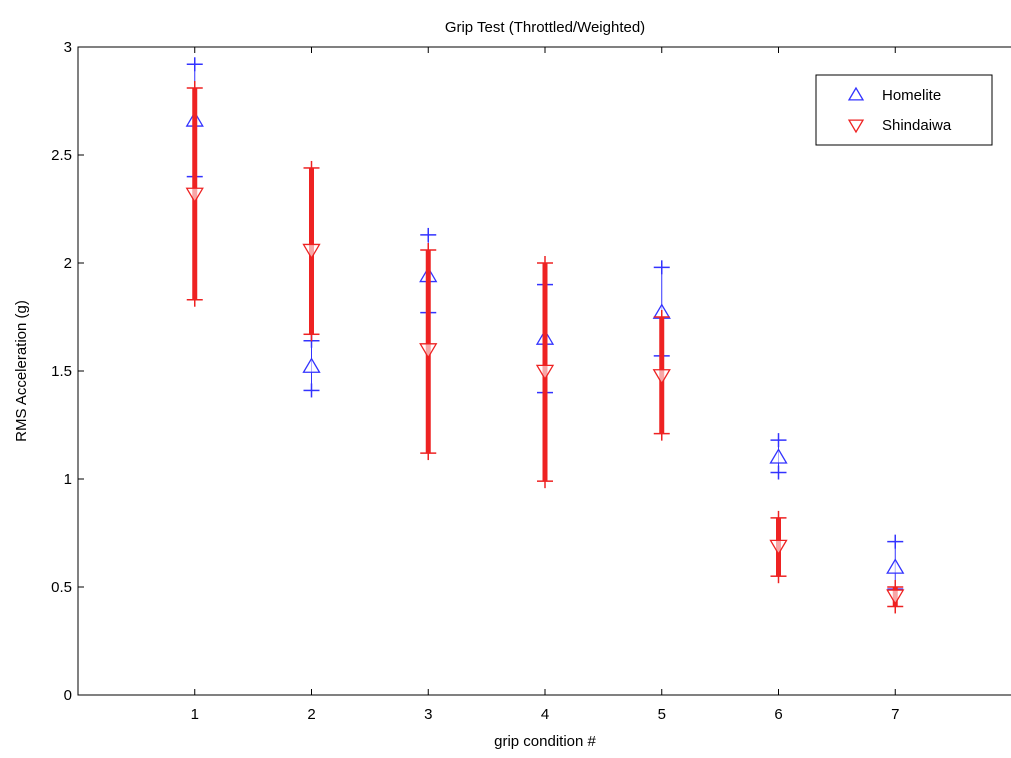 The height and width of the screenshot is (758, 1011). Describe the element at coordinates (311, 714) in the screenshot. I see `x-tick-label: 2` at that location.